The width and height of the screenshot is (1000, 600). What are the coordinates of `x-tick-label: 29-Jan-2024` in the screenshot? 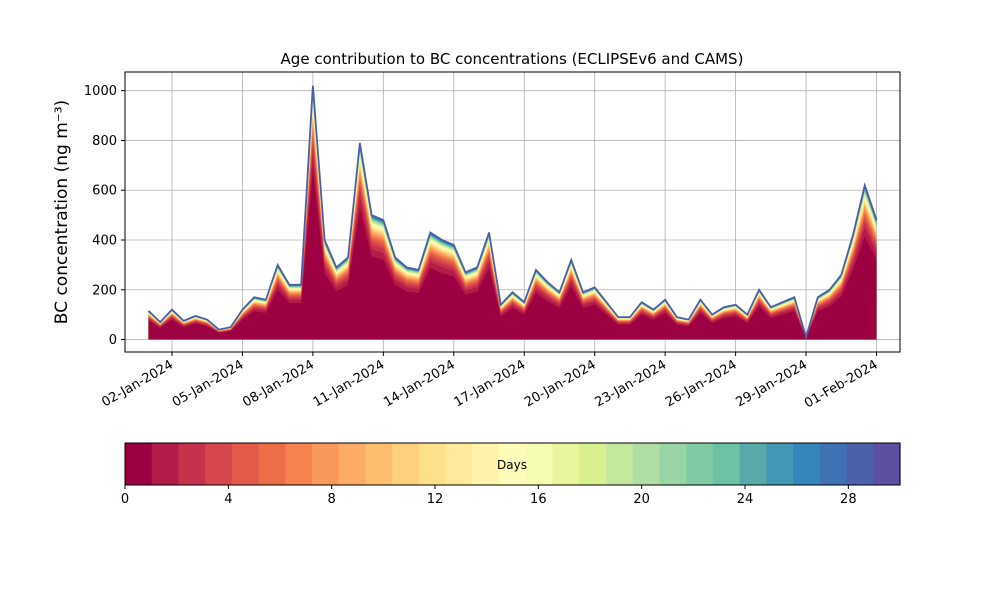 It's located at (771, 383).